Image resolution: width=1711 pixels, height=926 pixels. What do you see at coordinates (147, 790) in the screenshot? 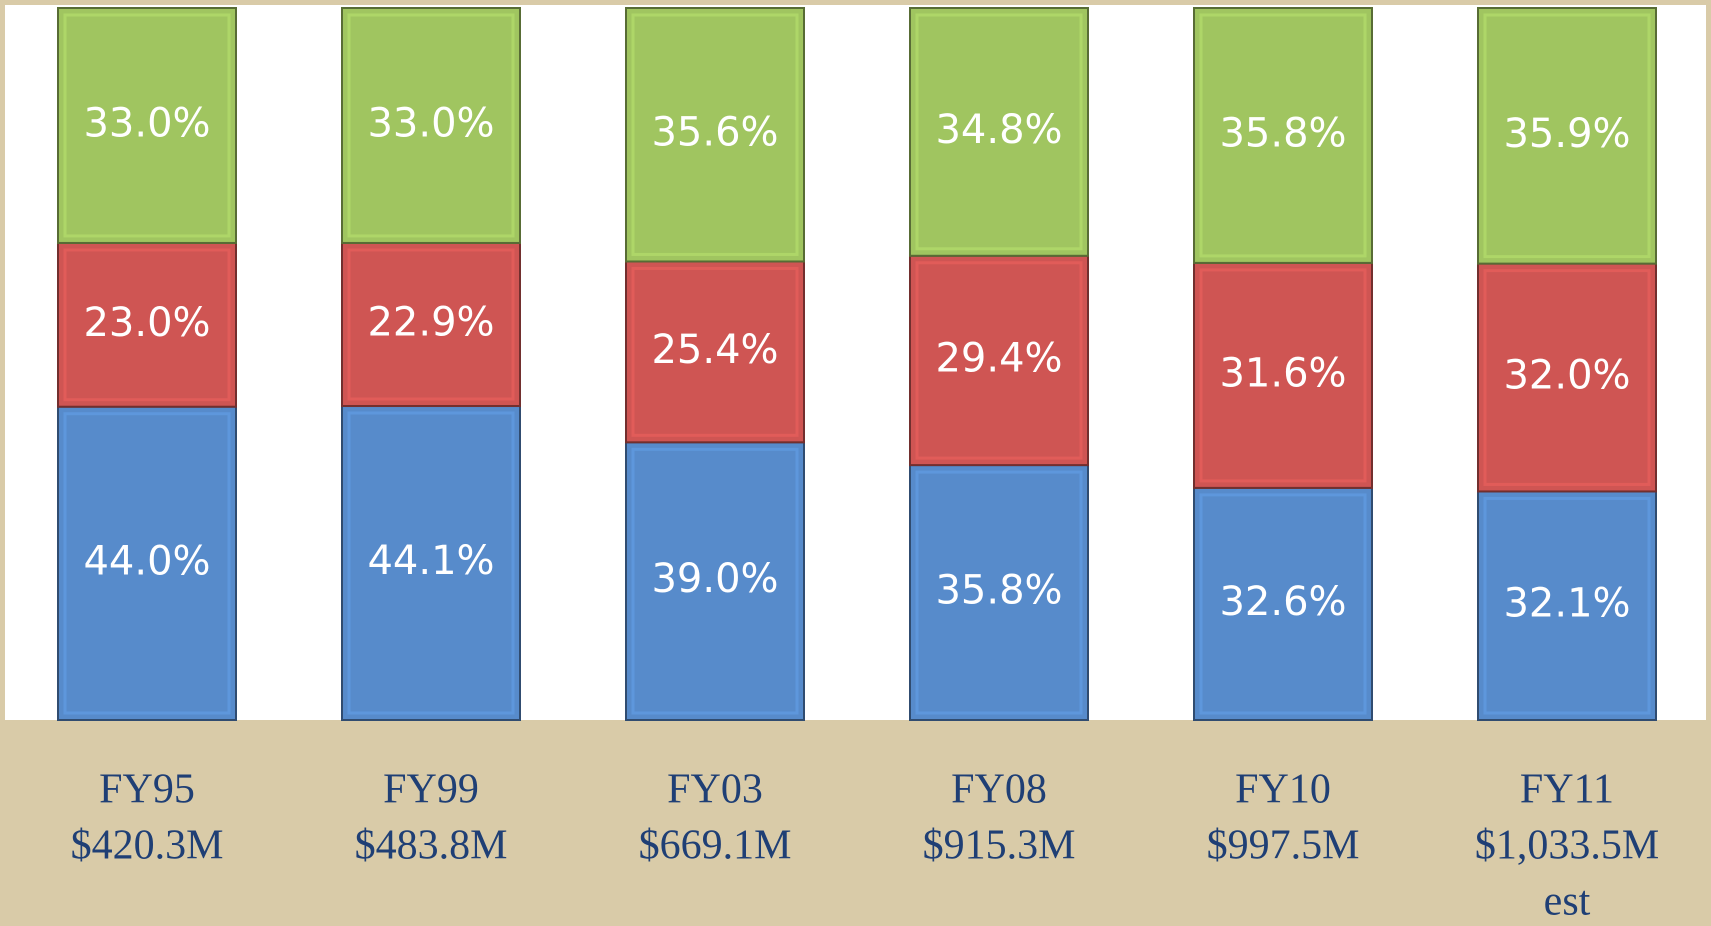
I see `x-tick-label: FY95` at bounding box center [147, 790].